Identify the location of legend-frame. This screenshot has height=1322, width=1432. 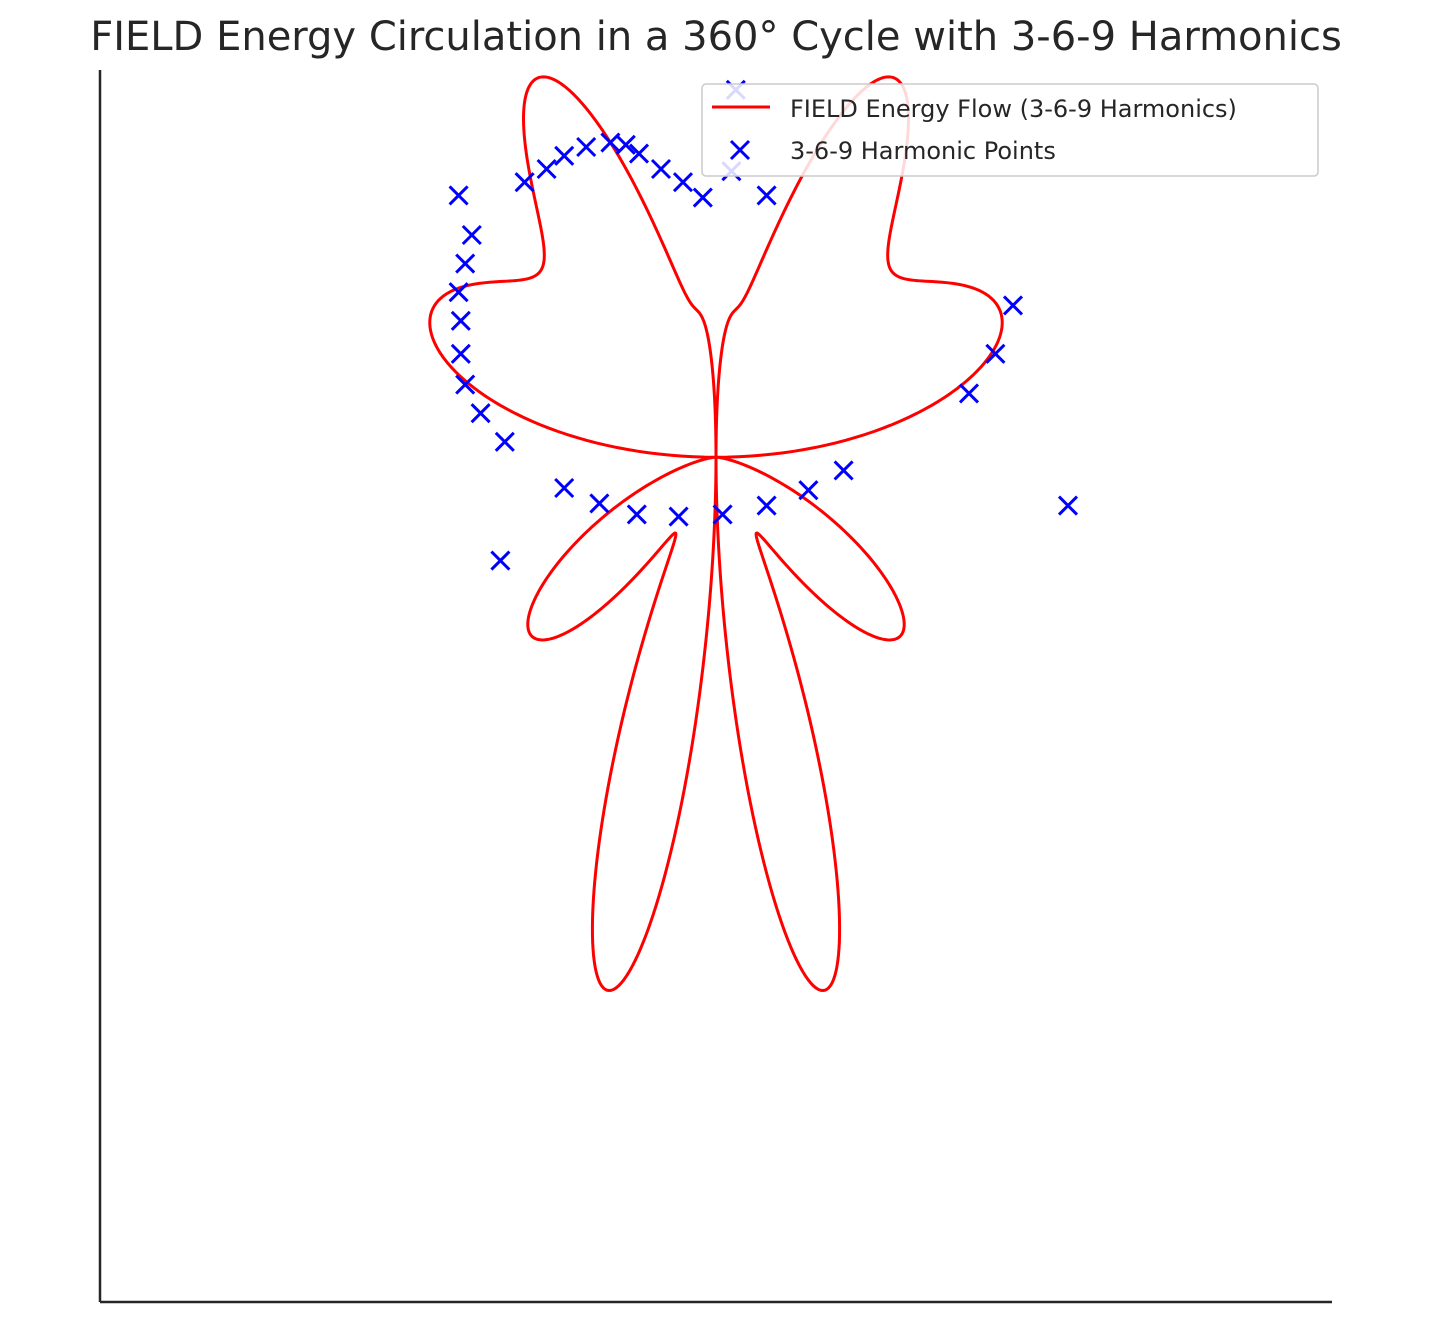
(1010, 130).